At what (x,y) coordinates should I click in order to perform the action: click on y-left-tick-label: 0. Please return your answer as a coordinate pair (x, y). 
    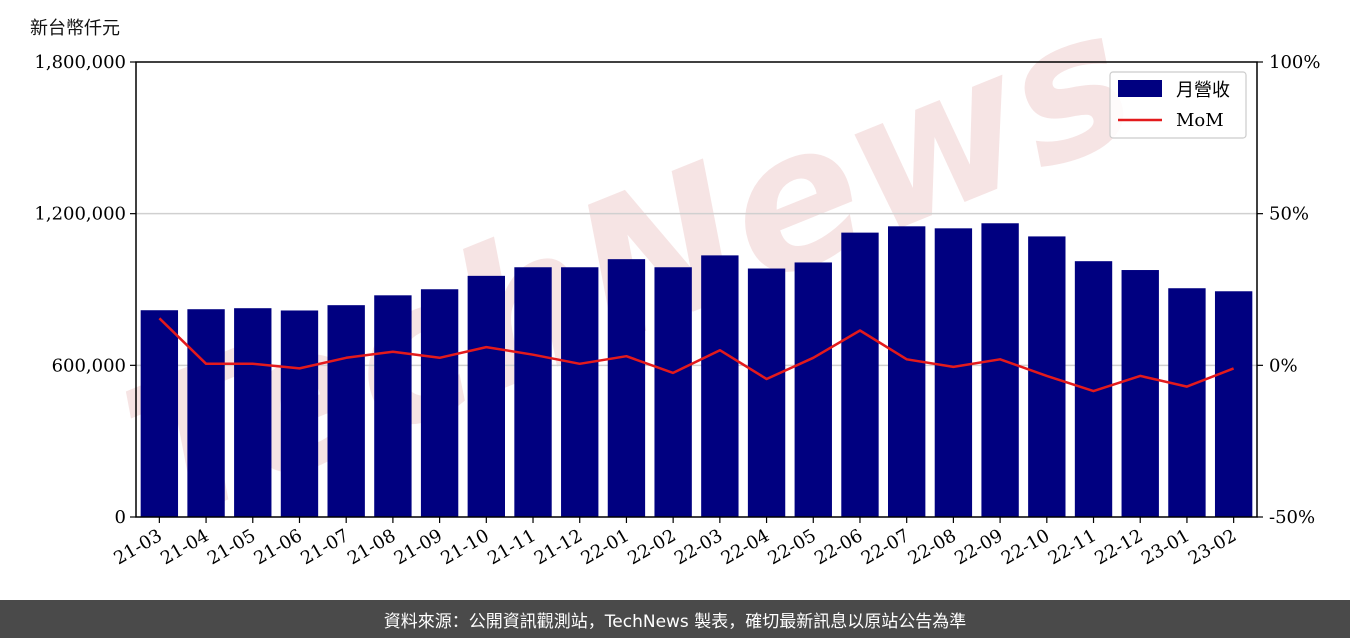
    Looking at the image, I should click on (120, 517).